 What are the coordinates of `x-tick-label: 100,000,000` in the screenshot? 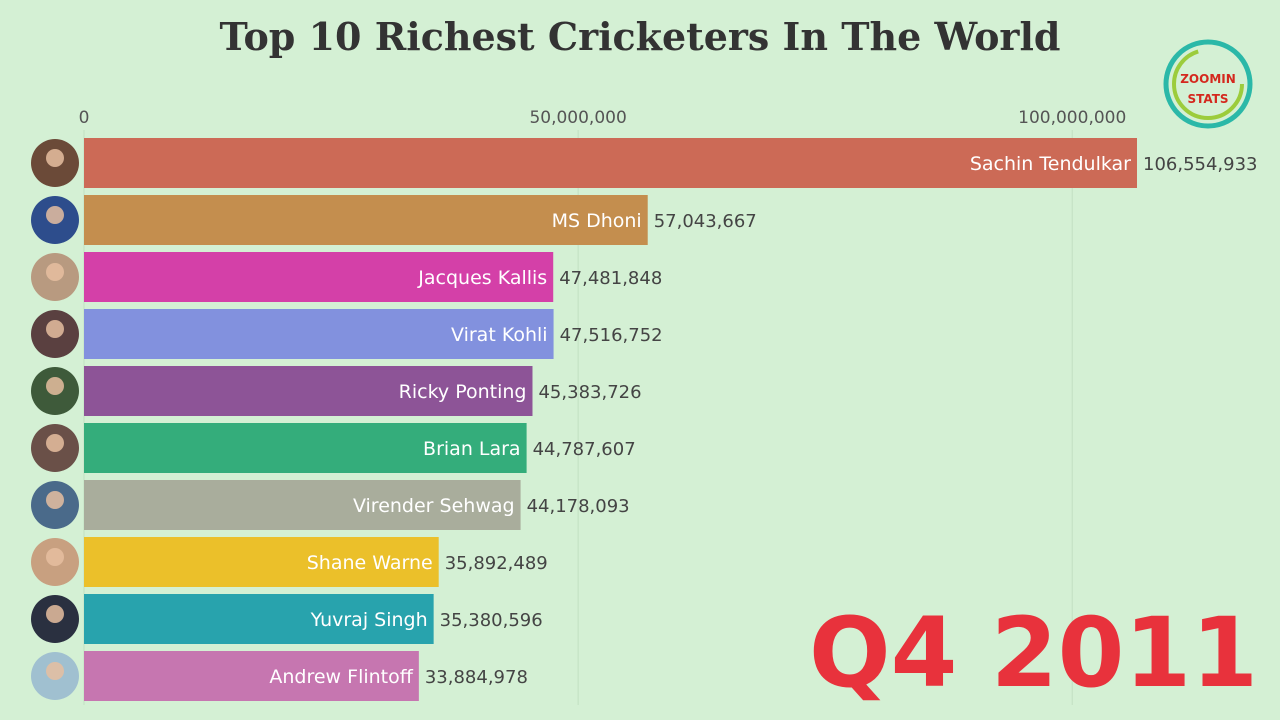 It's located at (1072, 118).